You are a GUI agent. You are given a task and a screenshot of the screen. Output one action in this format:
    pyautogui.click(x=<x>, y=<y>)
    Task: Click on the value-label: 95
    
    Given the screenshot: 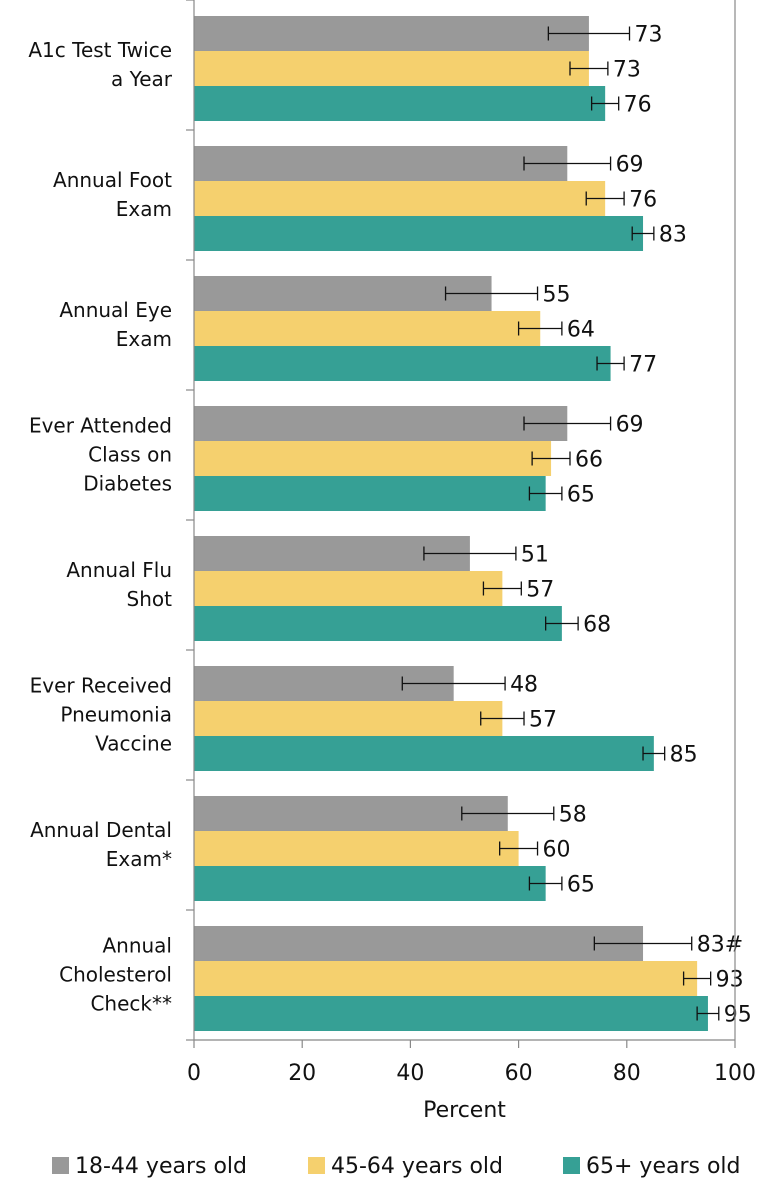 What is the action you would take?
    pyautogui.click(x=738, y=1015)
    